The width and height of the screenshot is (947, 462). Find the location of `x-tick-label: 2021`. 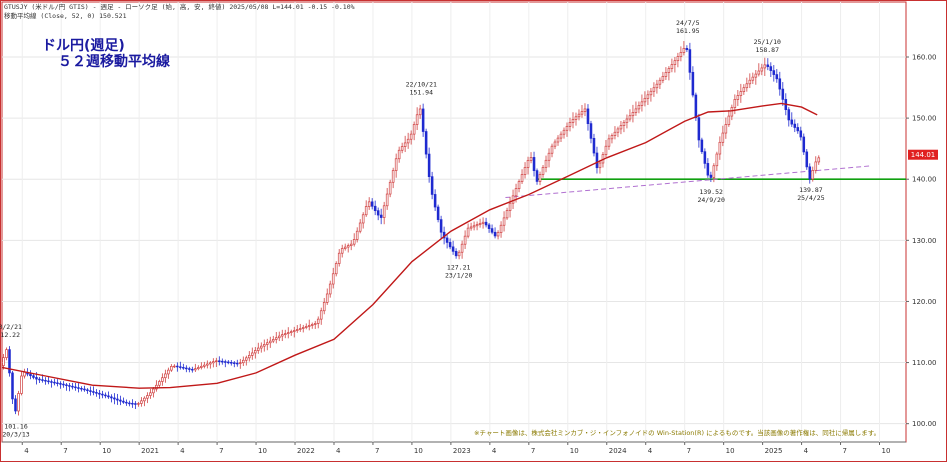

x-tick-label: 2021 is located at coordinates (150, 451).